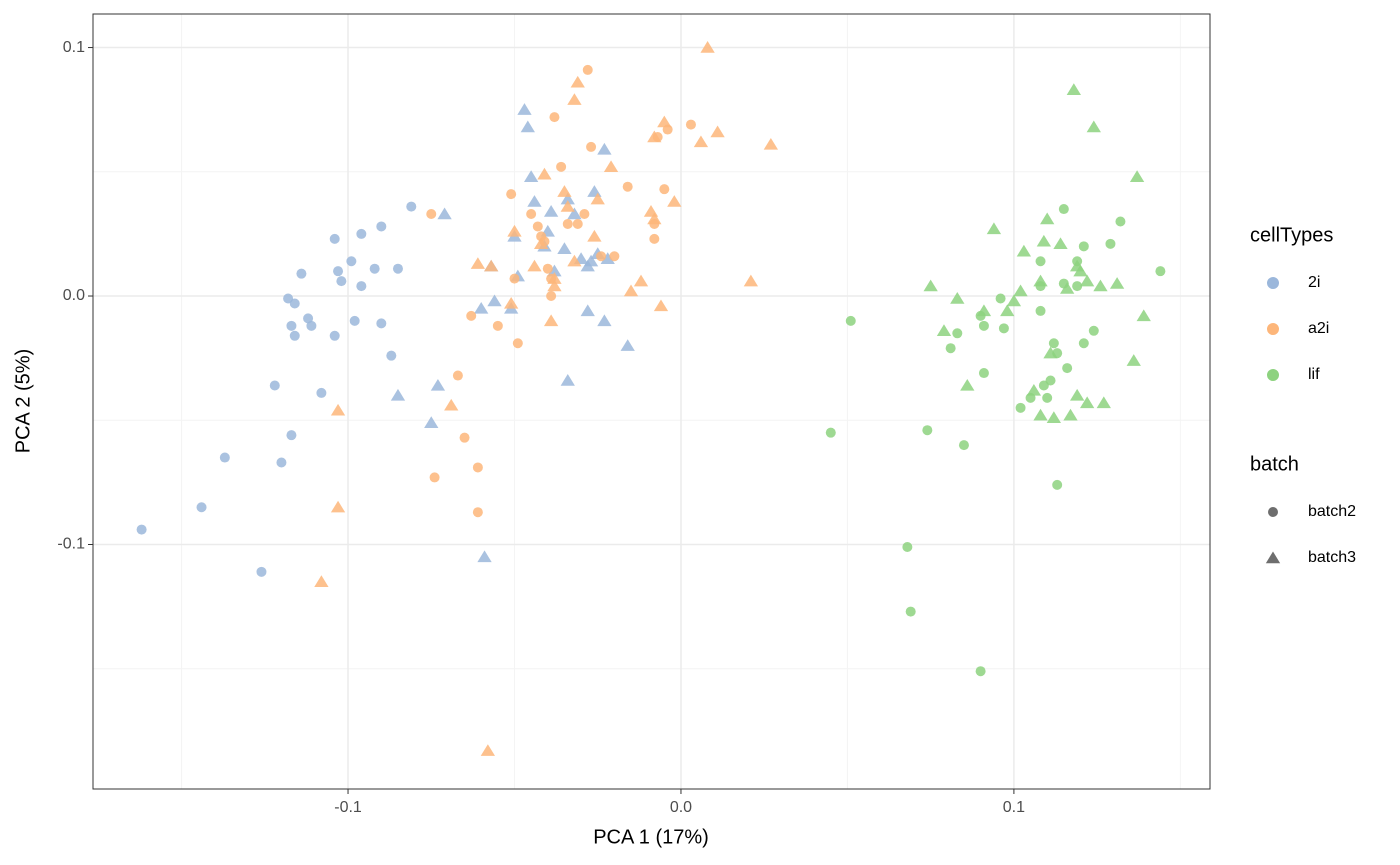 Image resolution: width=1400 pixels, height=865 pixels. I want to click on legend-key, so click(1273, 557).